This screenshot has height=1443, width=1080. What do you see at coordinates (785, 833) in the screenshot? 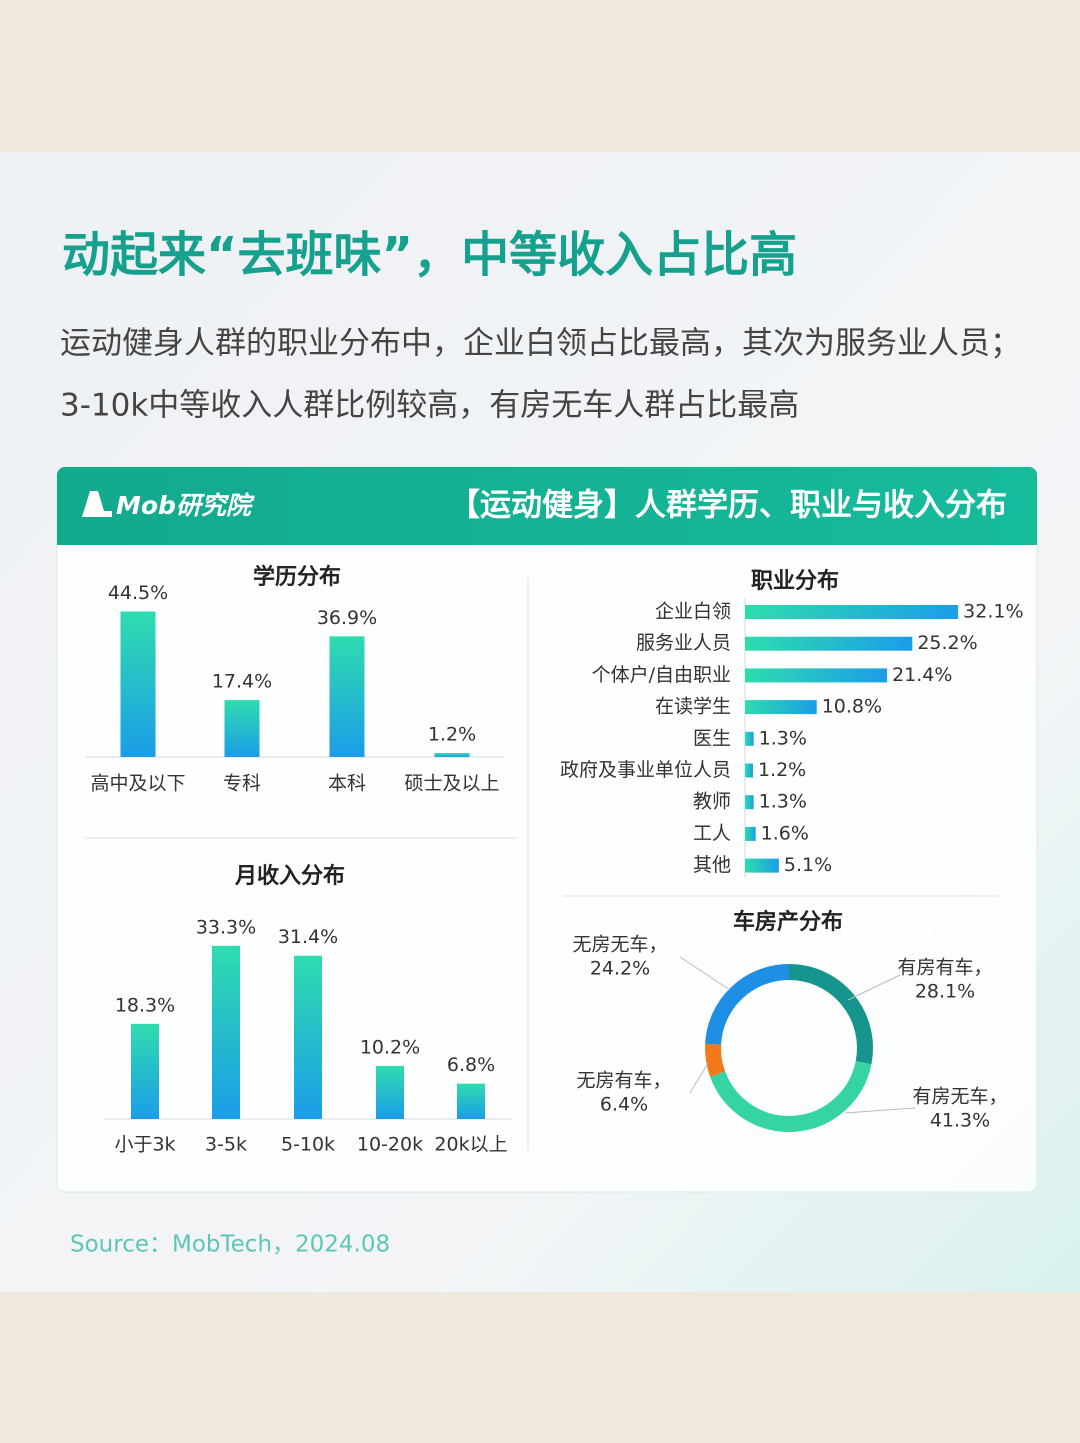
I see `value-label: 1.6%` at bounding box center [785, 833].